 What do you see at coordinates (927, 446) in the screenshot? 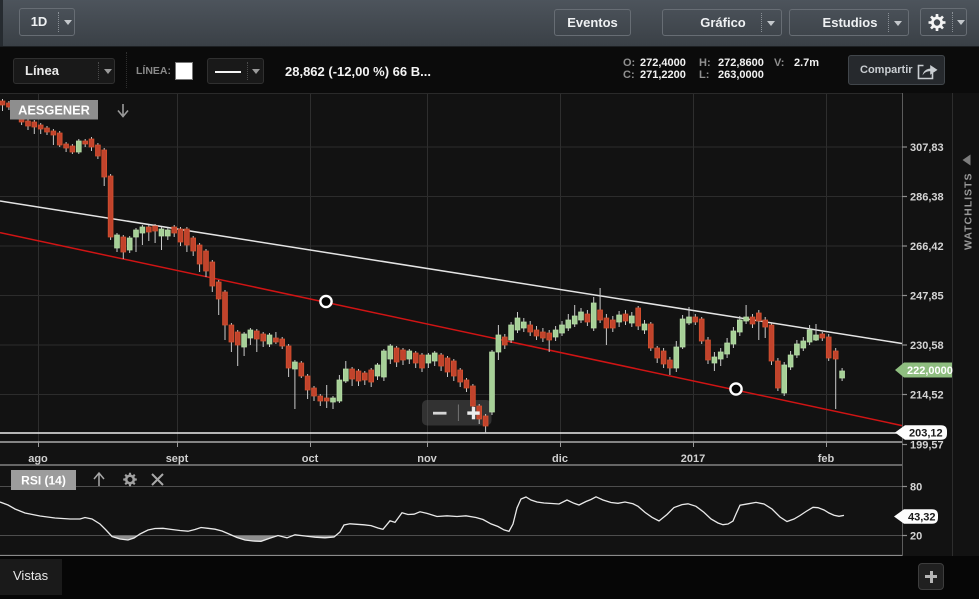
I see `svg-text: 199,57` at bounding box center [927, 446].